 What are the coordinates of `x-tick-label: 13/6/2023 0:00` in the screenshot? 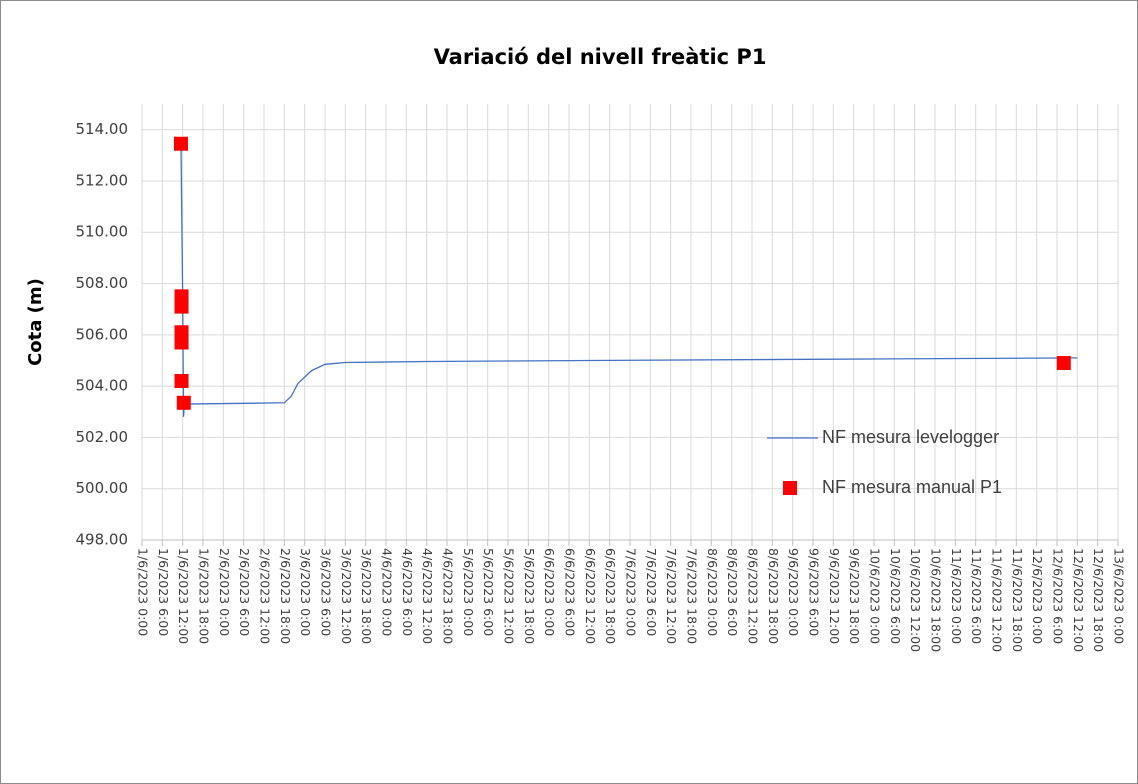 It's located at (1119, 596).